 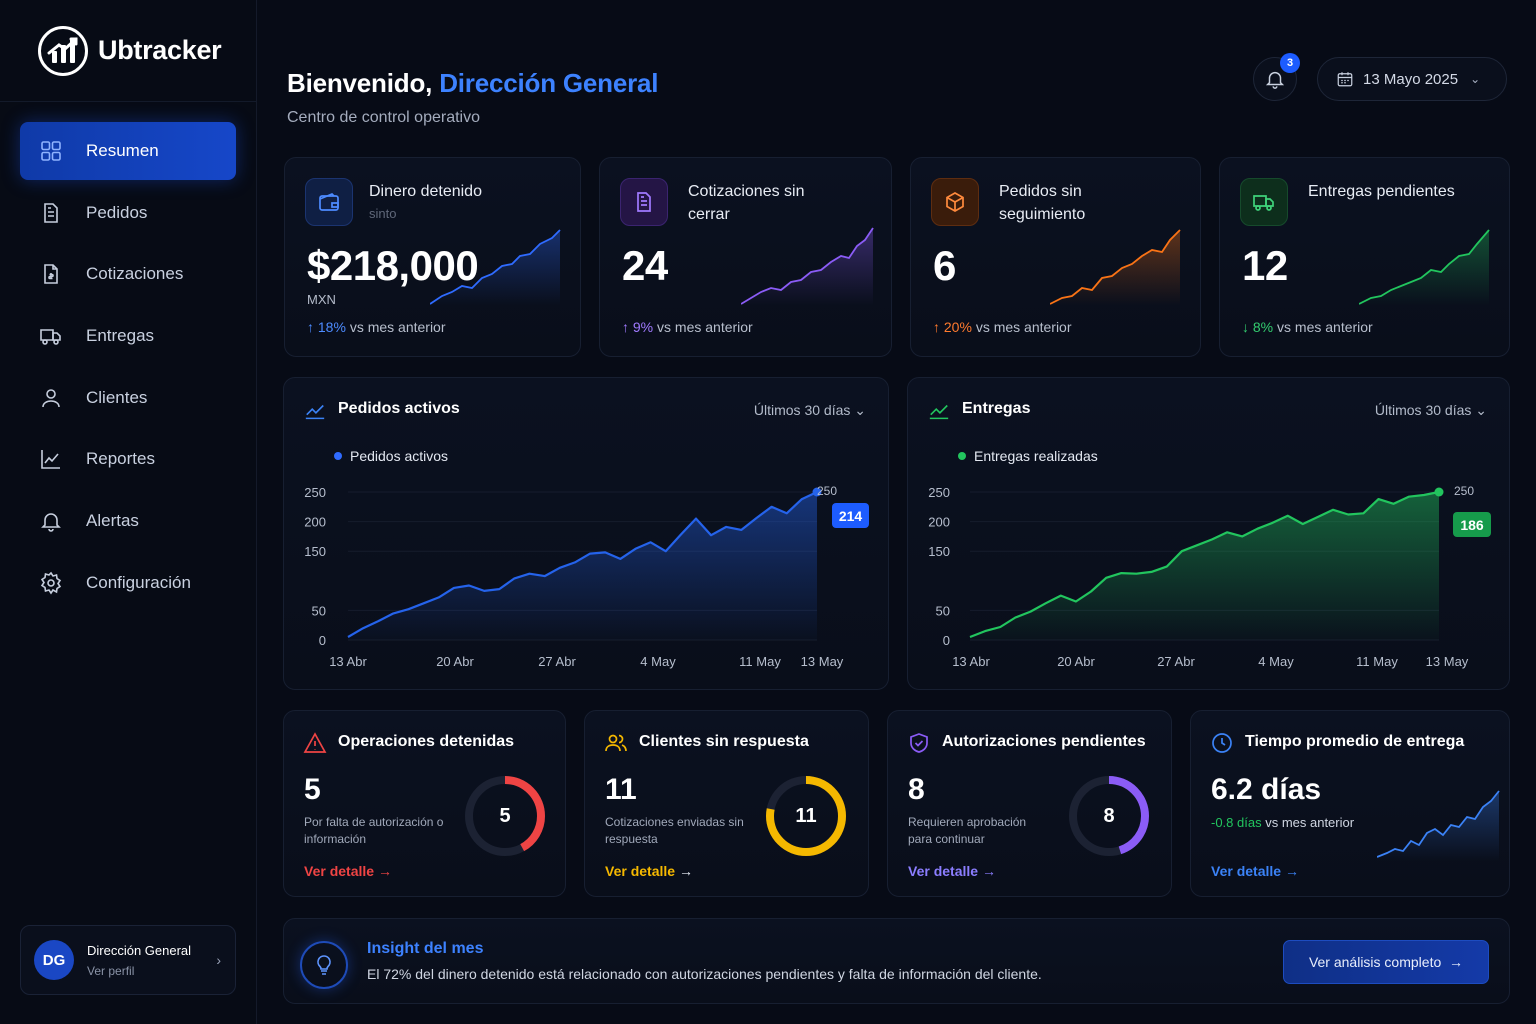 I want to click on chevron-down-icon: ⌄, so click(x=860, y=410).